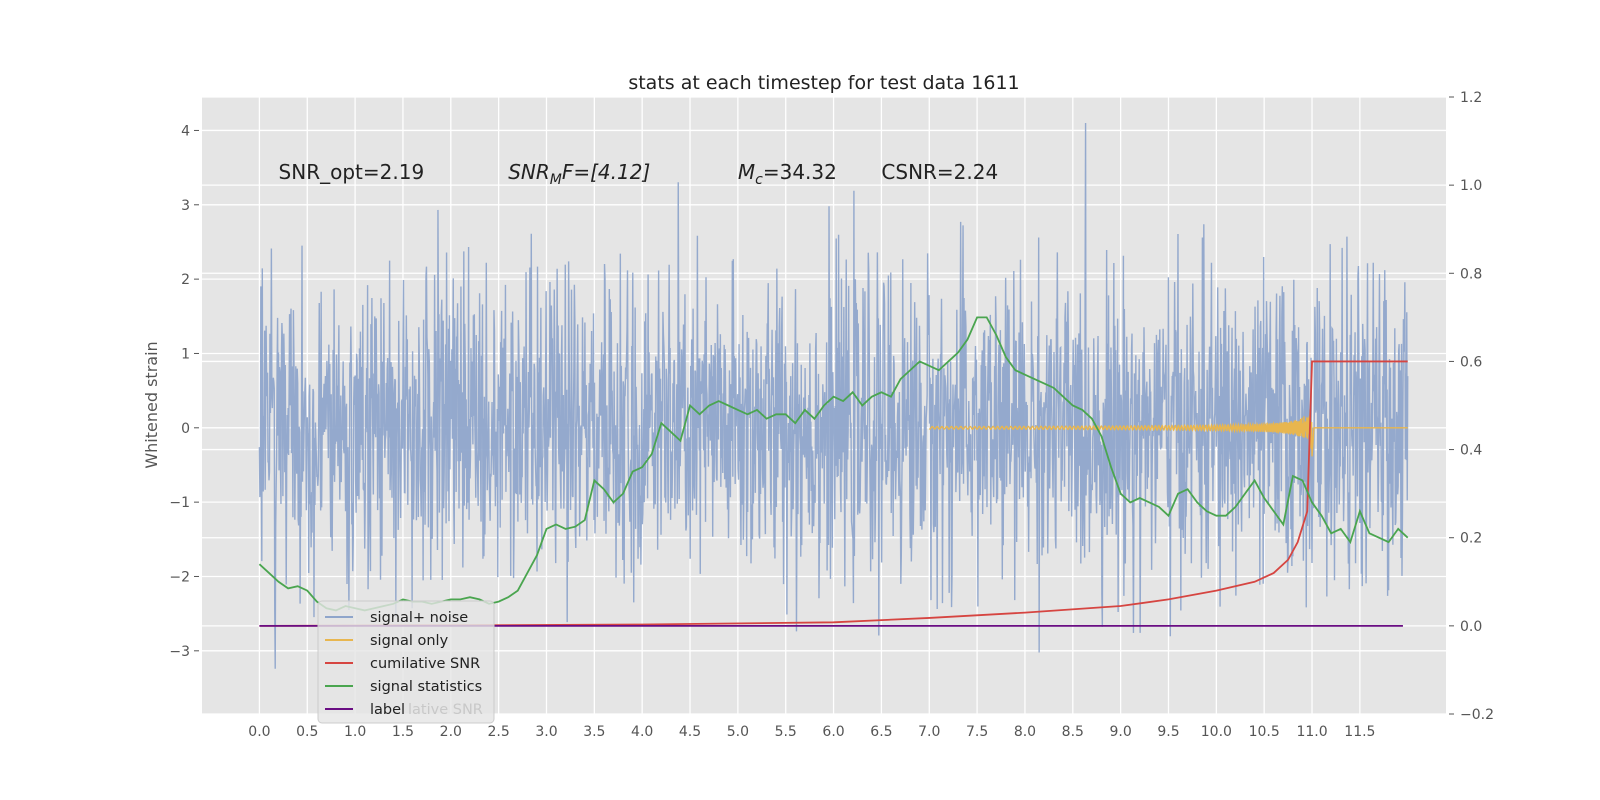 This screenshot has width=1600, height=800. I want to click on x-tick-label: 2.0, so click(451, 732).